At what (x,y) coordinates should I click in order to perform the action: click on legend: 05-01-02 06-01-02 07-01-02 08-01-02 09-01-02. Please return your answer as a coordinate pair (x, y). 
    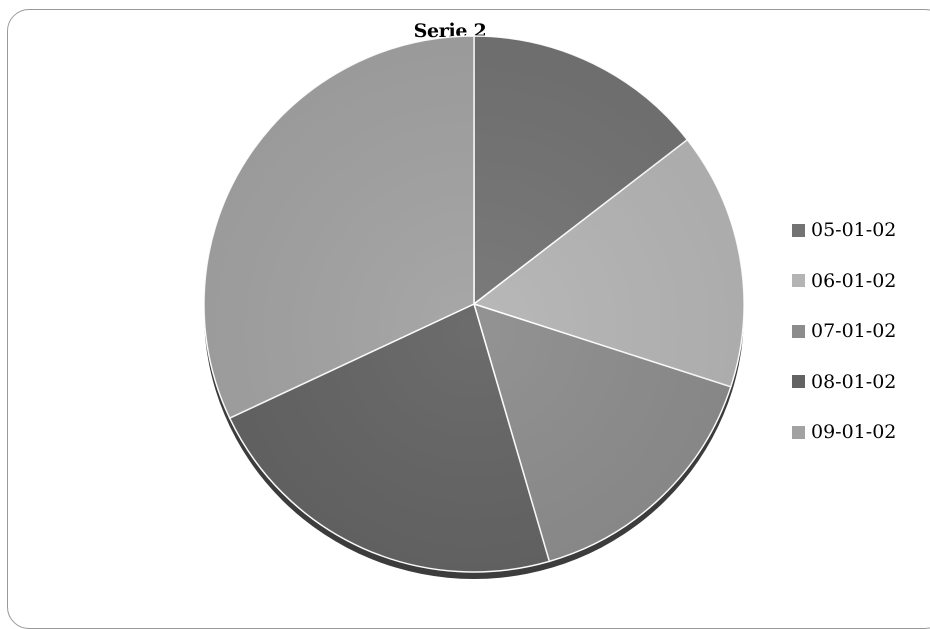
    Looking at the image, I should click on (844, 331).